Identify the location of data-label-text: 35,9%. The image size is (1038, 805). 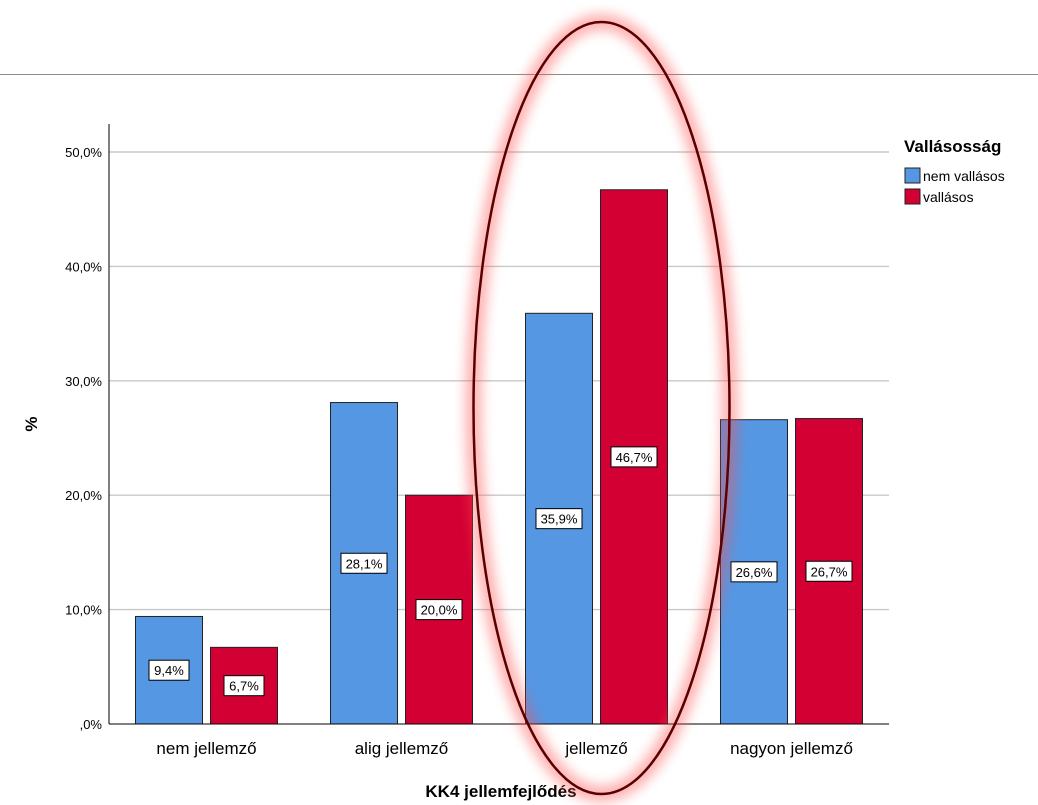
(559, 519).